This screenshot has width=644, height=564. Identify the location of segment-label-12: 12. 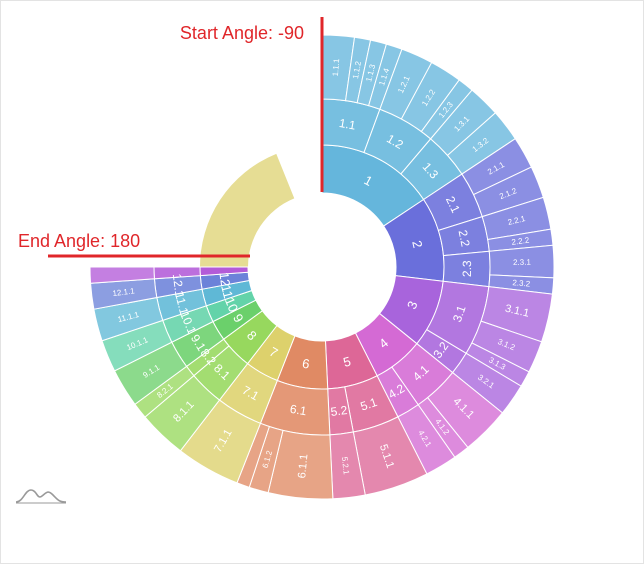
(224, 279).